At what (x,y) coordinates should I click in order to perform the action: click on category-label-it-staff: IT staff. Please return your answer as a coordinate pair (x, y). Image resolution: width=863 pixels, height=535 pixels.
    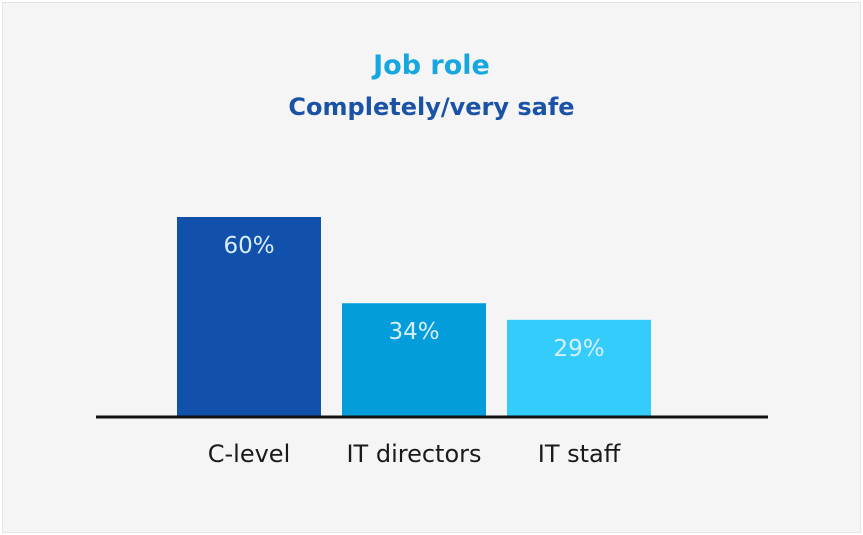
    Looking at the image, I should click on (579, 454).